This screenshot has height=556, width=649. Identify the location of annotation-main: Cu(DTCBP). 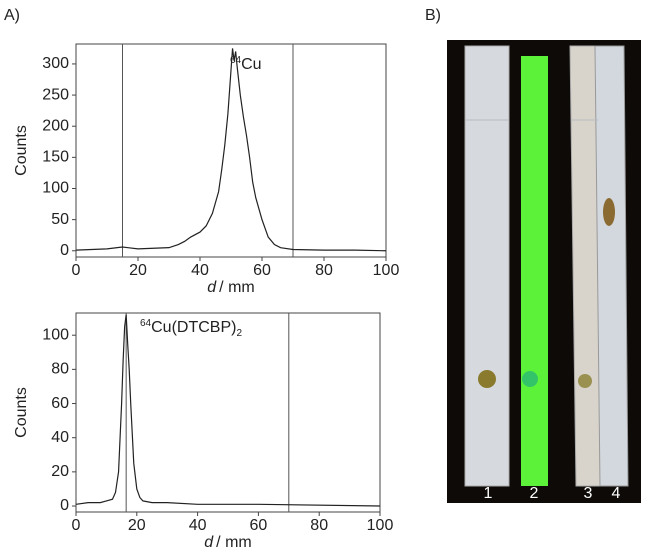
(193, 327).